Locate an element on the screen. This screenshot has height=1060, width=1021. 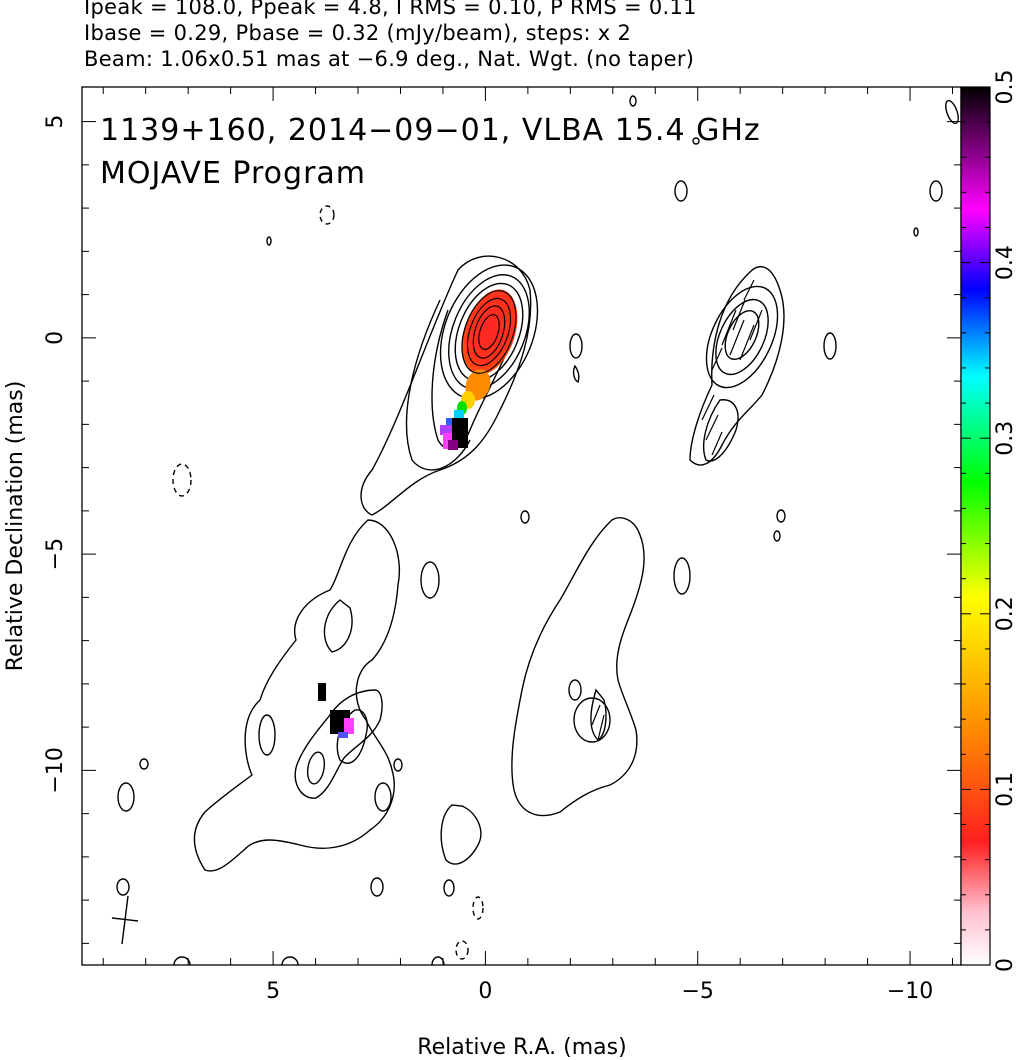
colorbar-ticks is located at coordinates (975, 526).